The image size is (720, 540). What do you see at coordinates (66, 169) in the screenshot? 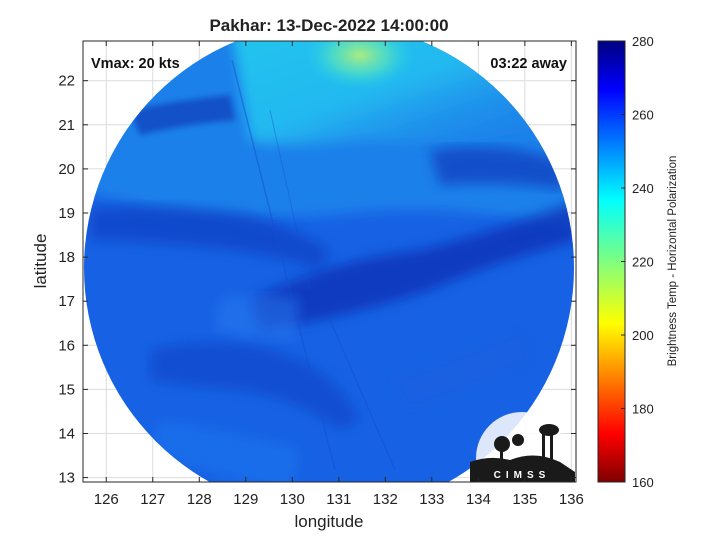
I see `y-tick-label: 20` at bounding box center [66, 169].